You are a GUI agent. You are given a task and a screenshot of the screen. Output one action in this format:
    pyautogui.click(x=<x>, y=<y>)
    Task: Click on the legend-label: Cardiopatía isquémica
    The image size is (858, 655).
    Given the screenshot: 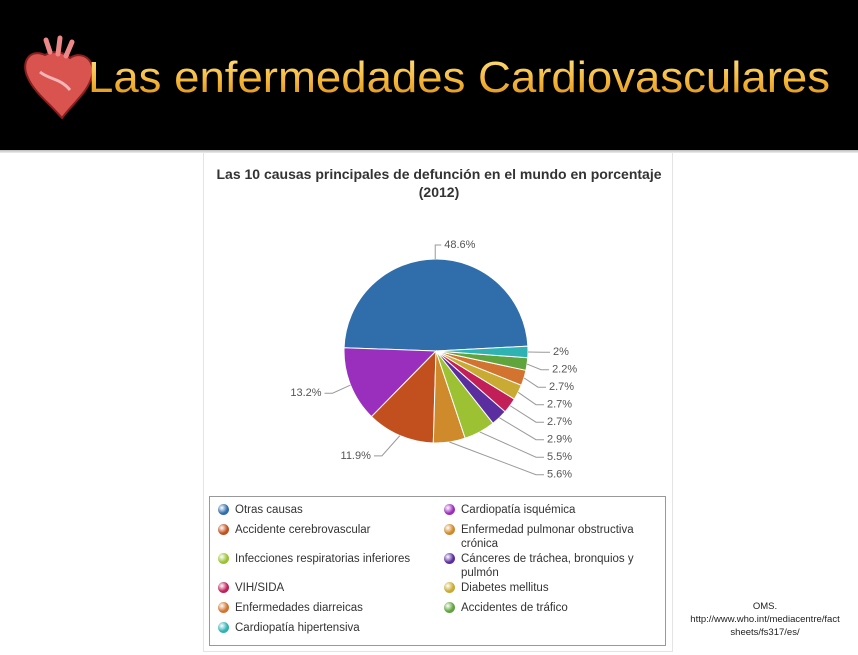 What is the action you would take?
    pyautogui.click(x=518, y=510)
    